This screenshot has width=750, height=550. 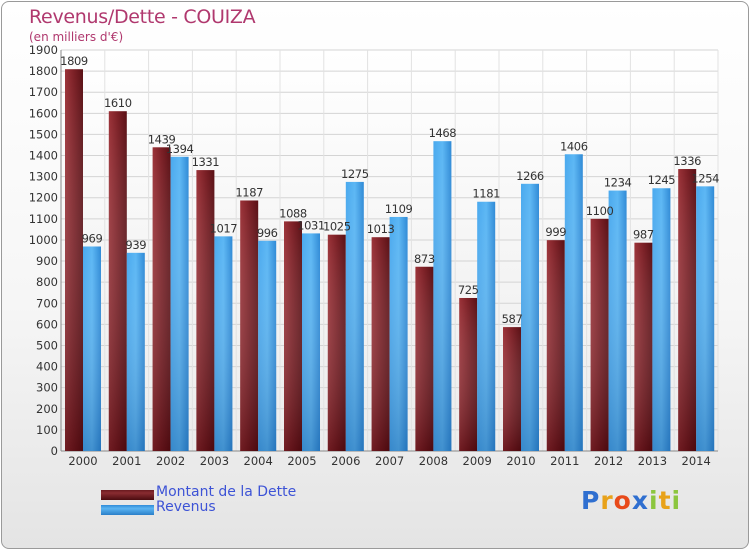 I want to click on legend-swatch-revenue, so click(x=127, y=510).